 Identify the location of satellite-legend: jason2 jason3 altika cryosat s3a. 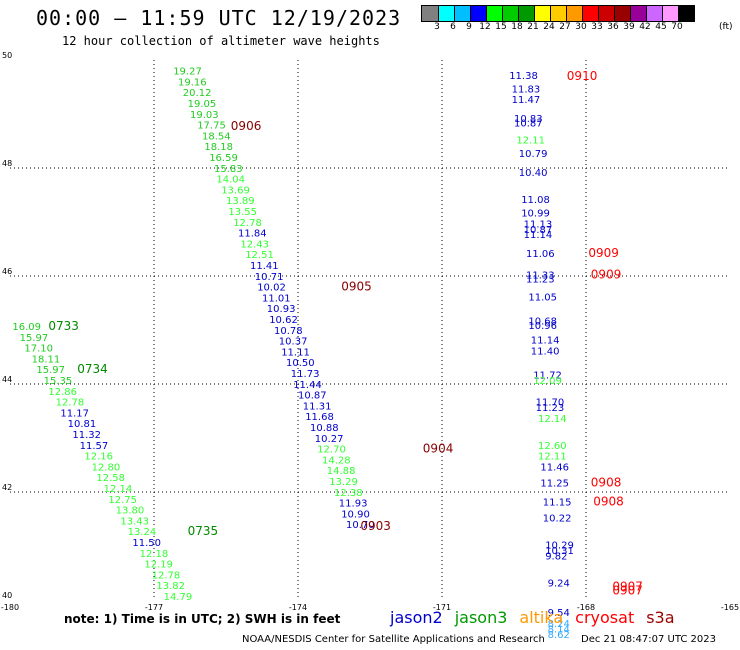
(538, 617).